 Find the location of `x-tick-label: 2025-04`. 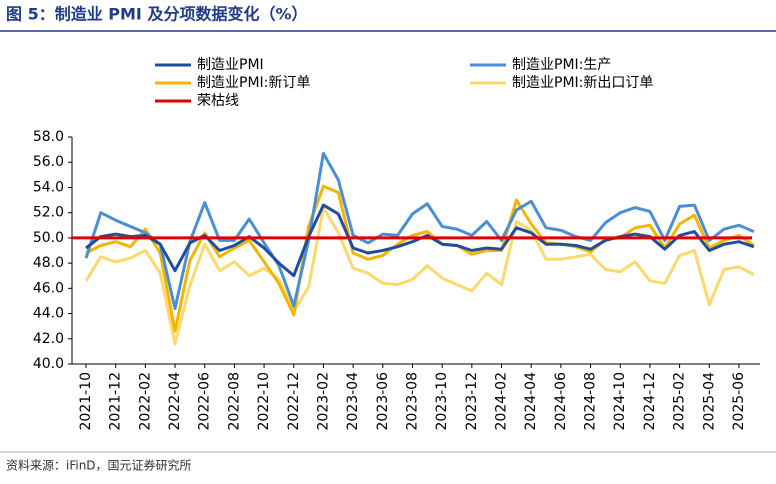

x-tick-label: 2025-04 is located at coordinates (709, 401).